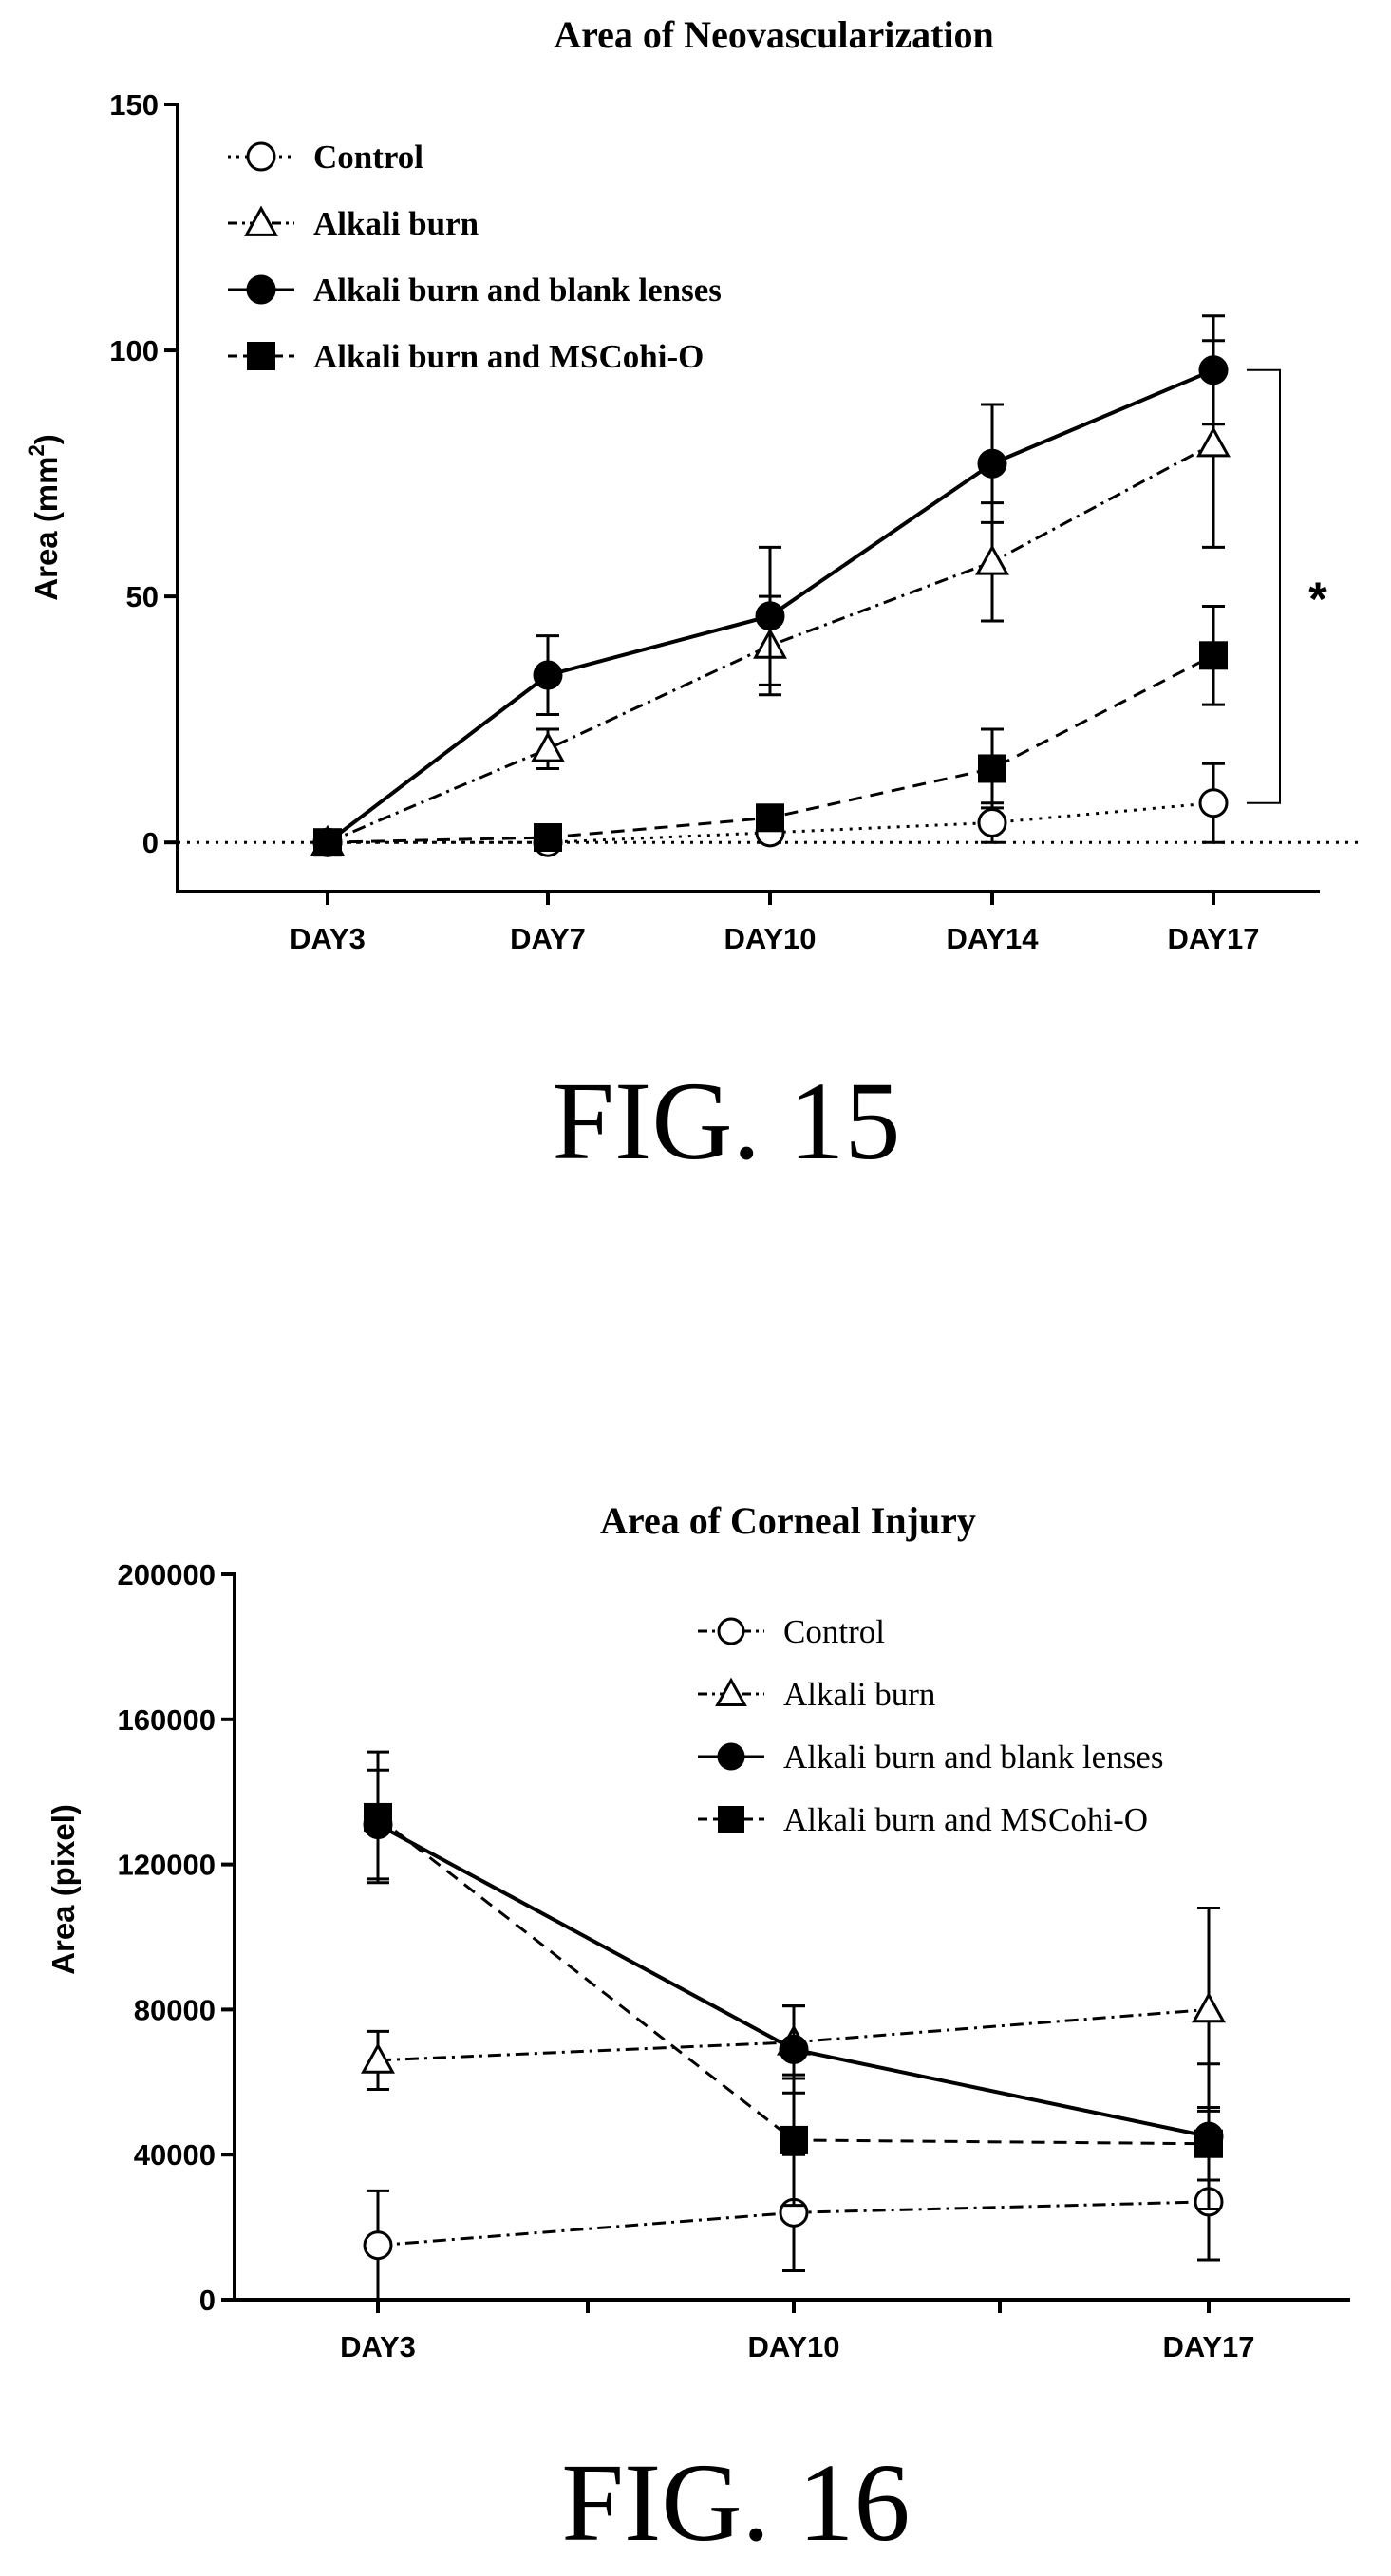 Image resolution: width=1391 pixels, height=2576 pixels. Describe the element at coordinates (175, 2009) in the screenshot. I see `y-tick-label: 80000` at that location.